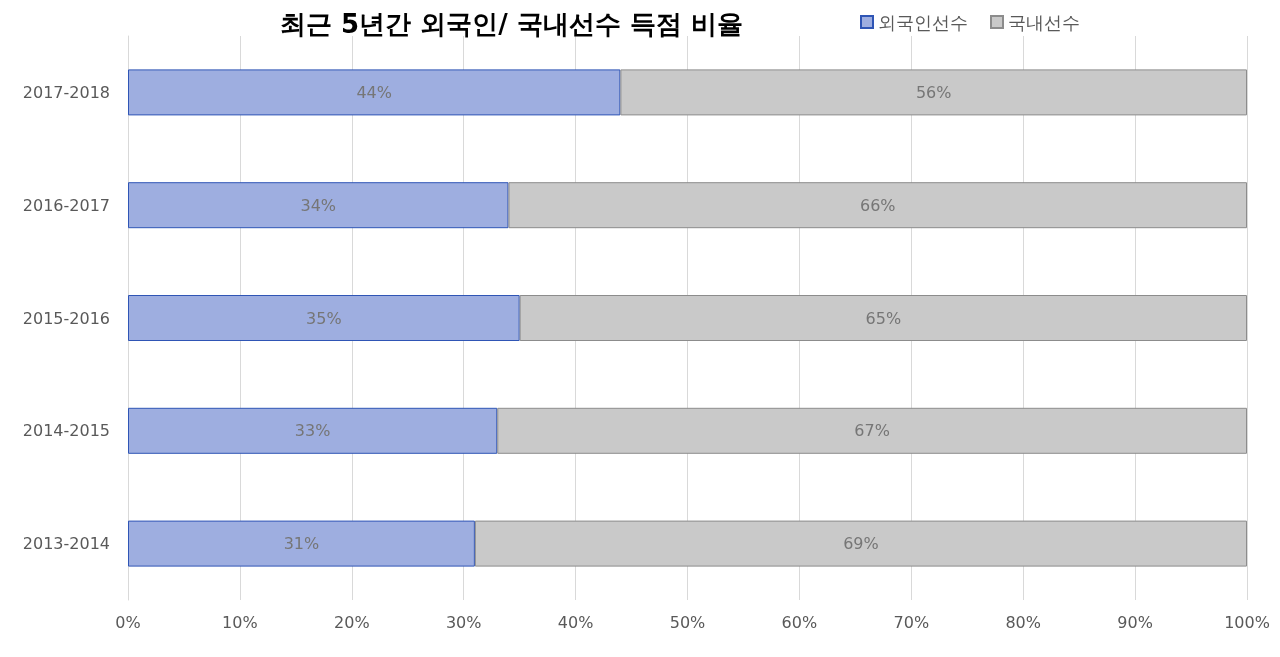 The height and width of the screenshot is (657, 1280). I want to click on legend-label: 외국인선수, so click(923, 22).